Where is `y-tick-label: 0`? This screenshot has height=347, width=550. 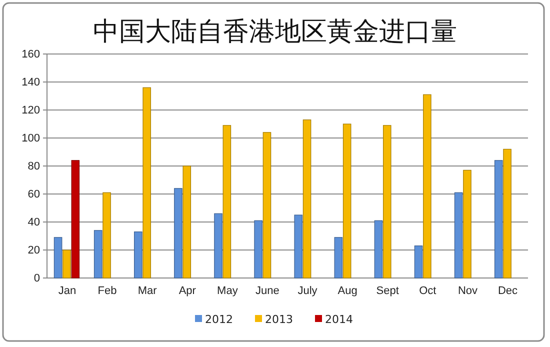
y-tick-label: 0 is located at coordinates (37, 278).